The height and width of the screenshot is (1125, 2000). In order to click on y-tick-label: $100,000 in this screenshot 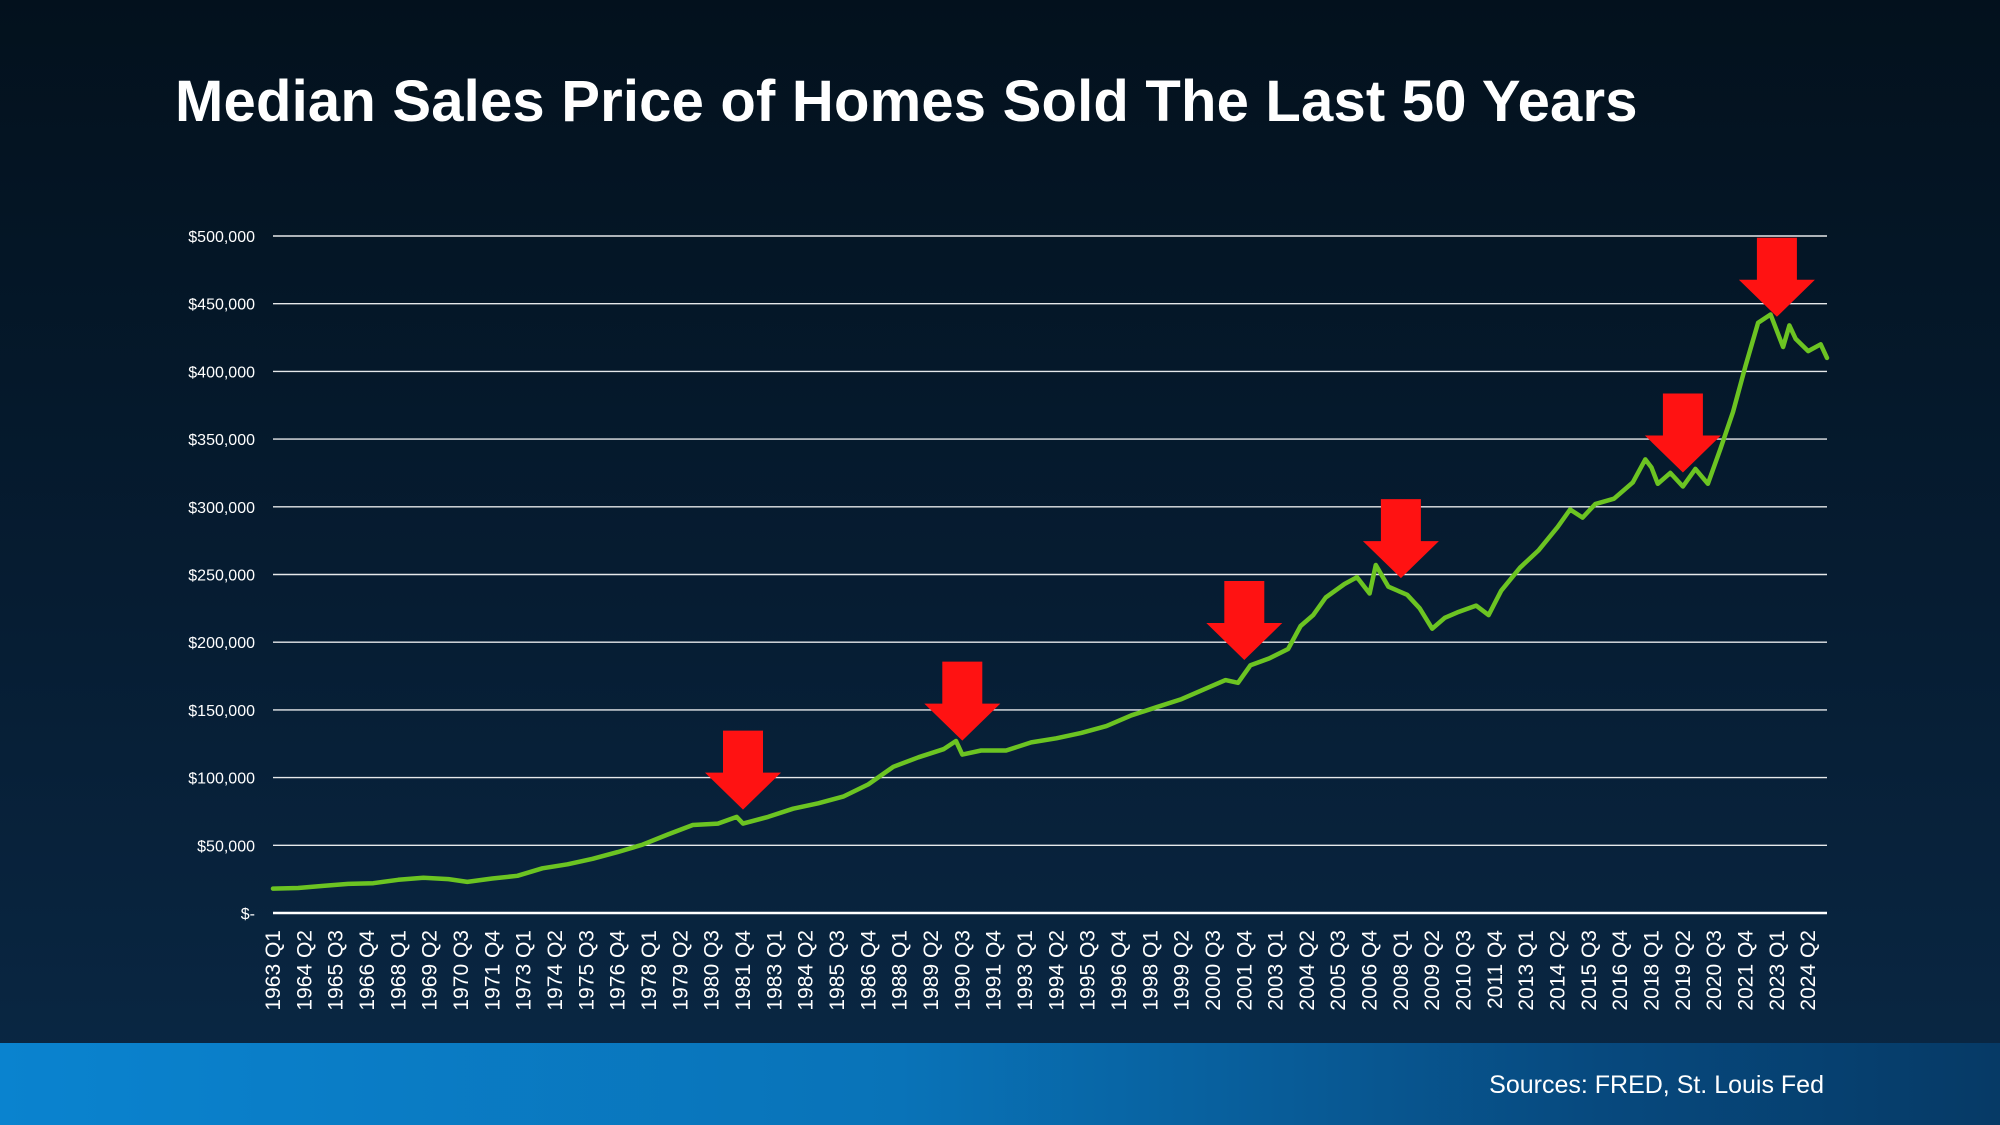, I will do `click(221, 779)`.